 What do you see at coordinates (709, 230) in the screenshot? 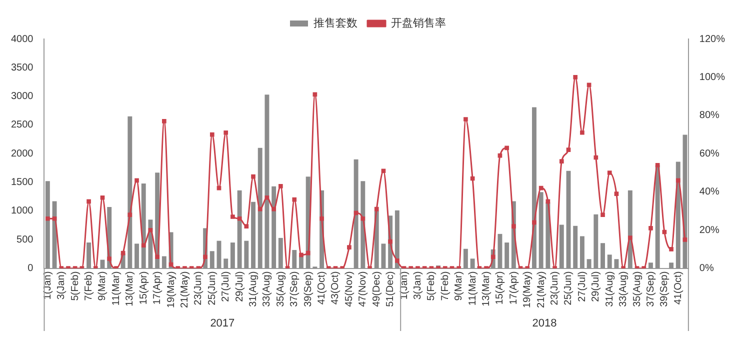
I see `y2-tick-label: 20%` at bounding box center [709, 230].